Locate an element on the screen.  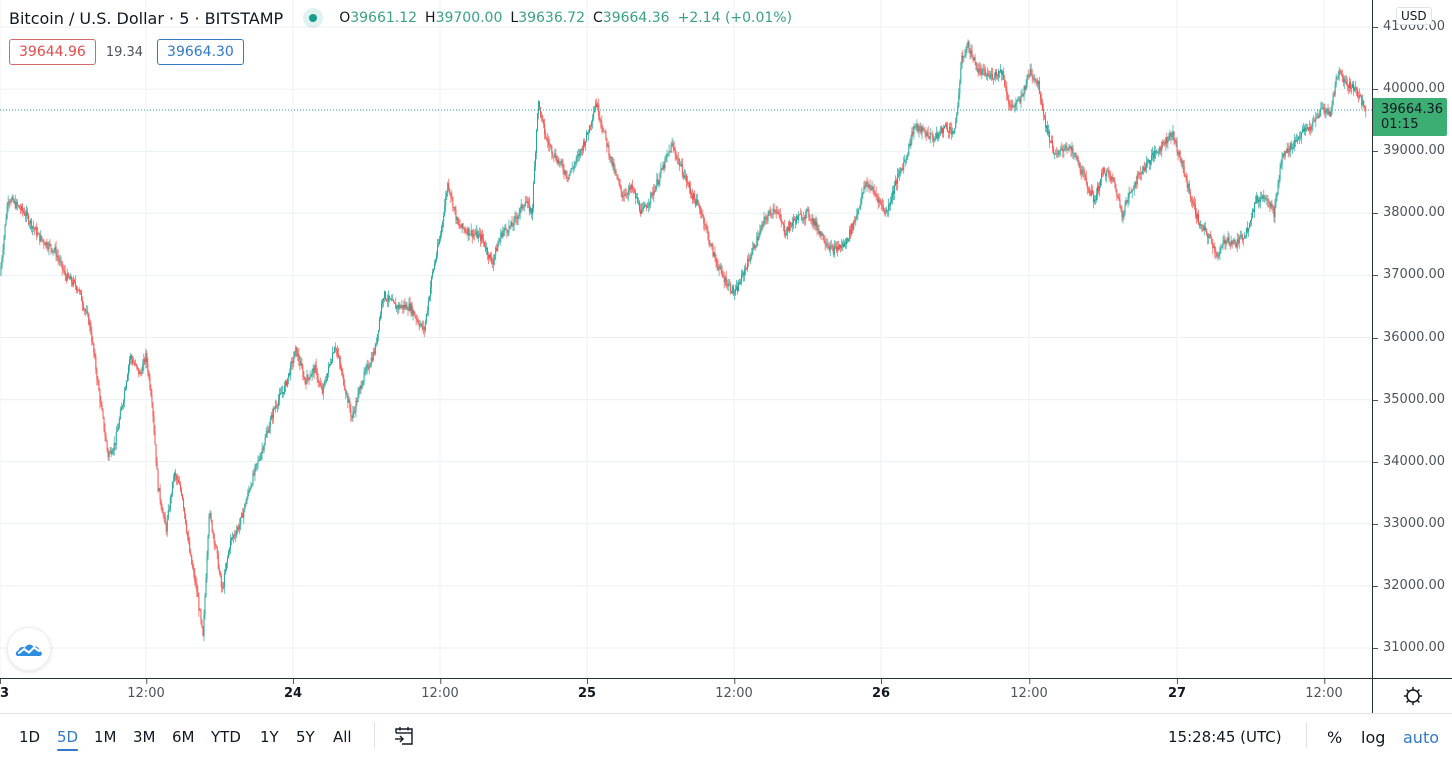
percent-scale-toggle: % is located at coordinates (1335, 737).